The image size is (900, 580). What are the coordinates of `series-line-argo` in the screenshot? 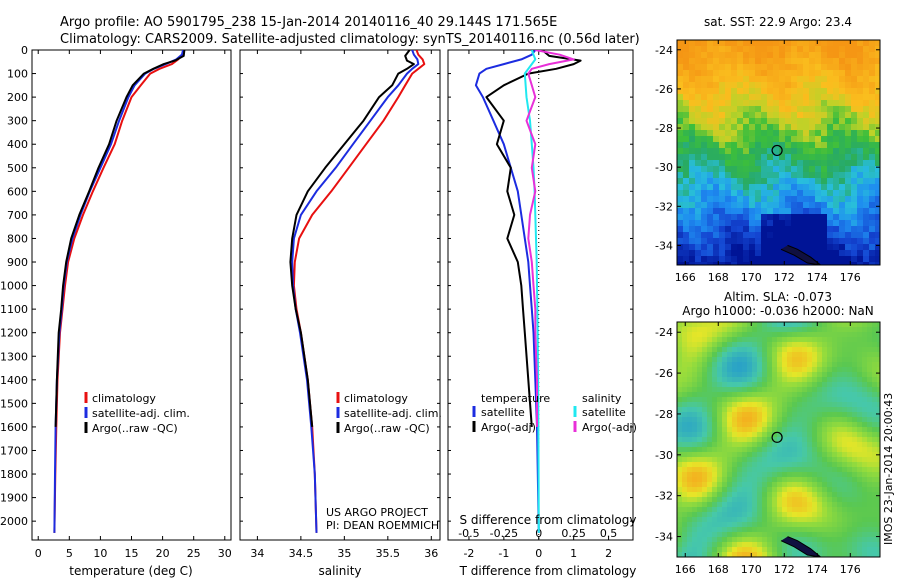 It's located at (352, 238).